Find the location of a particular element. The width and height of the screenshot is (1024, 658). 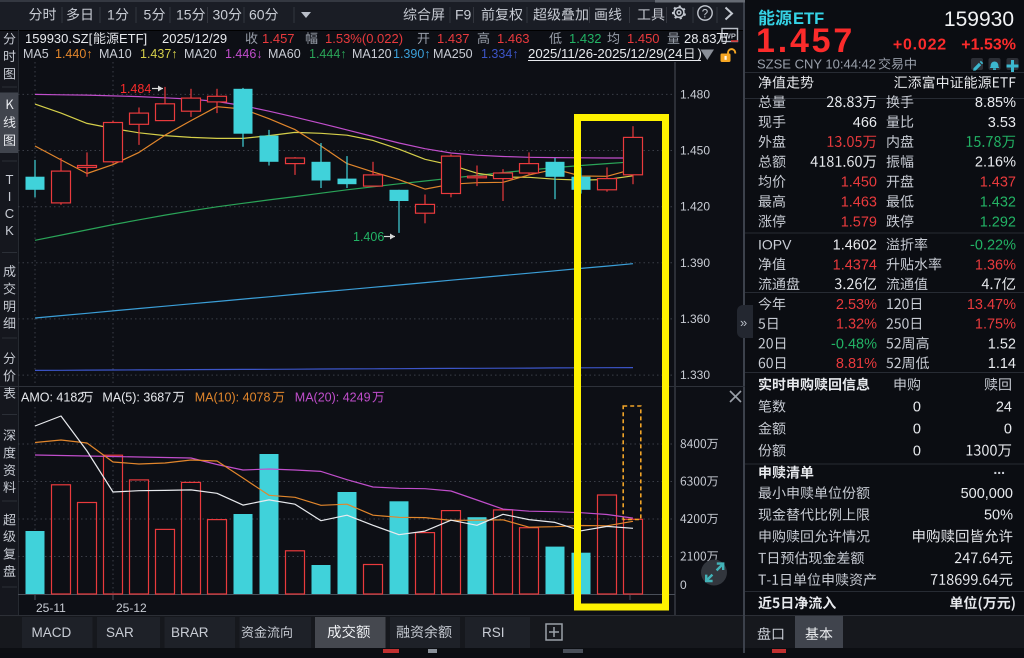

svg-text: MA(5): 3687 is located at coordinates (136, 398).